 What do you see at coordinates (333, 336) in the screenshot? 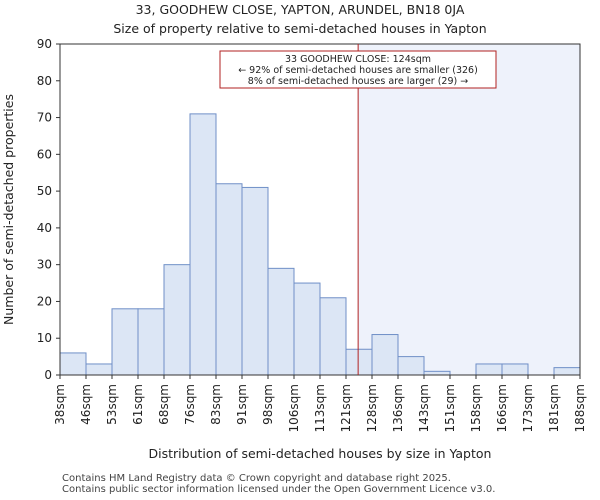
I see `bar-113sqm` at bounding box center [333, 336].